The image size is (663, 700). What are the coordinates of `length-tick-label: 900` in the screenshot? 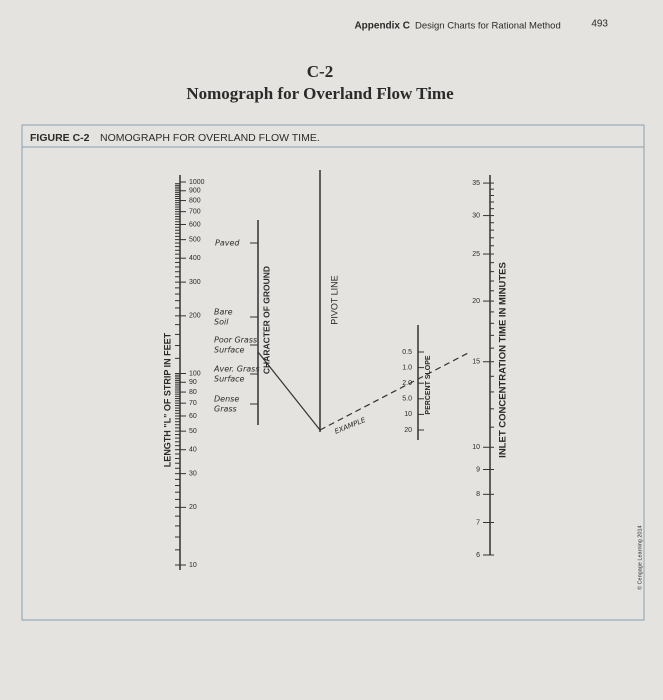 It's located at (195, 191).